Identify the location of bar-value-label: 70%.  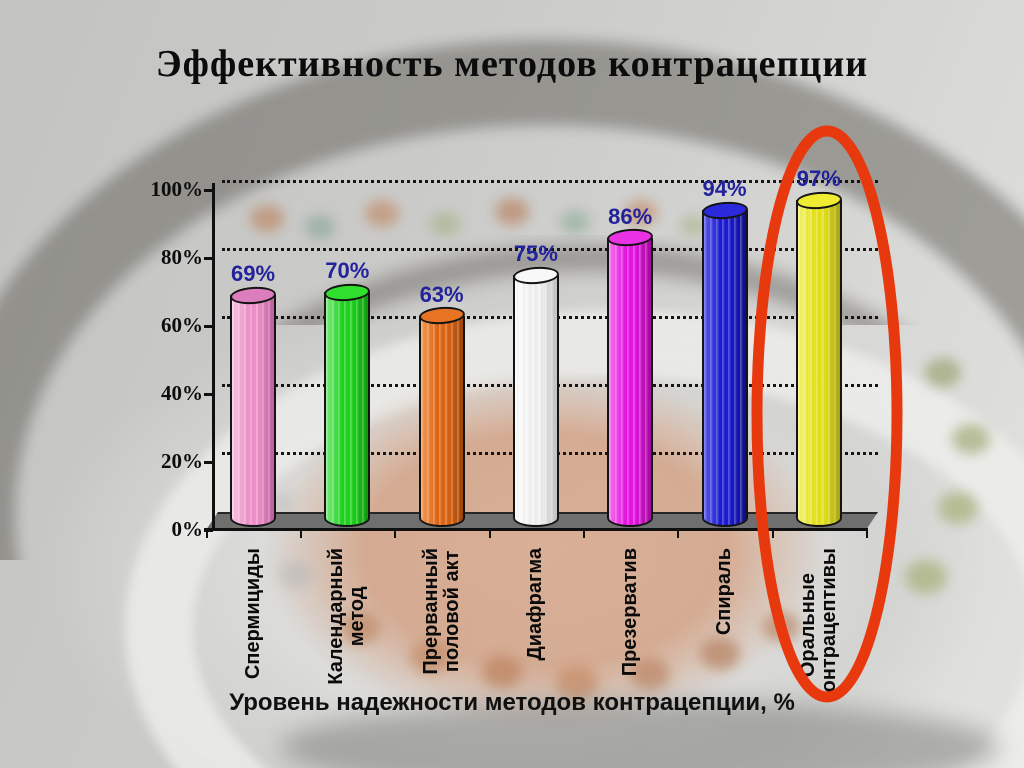
(347, 270).